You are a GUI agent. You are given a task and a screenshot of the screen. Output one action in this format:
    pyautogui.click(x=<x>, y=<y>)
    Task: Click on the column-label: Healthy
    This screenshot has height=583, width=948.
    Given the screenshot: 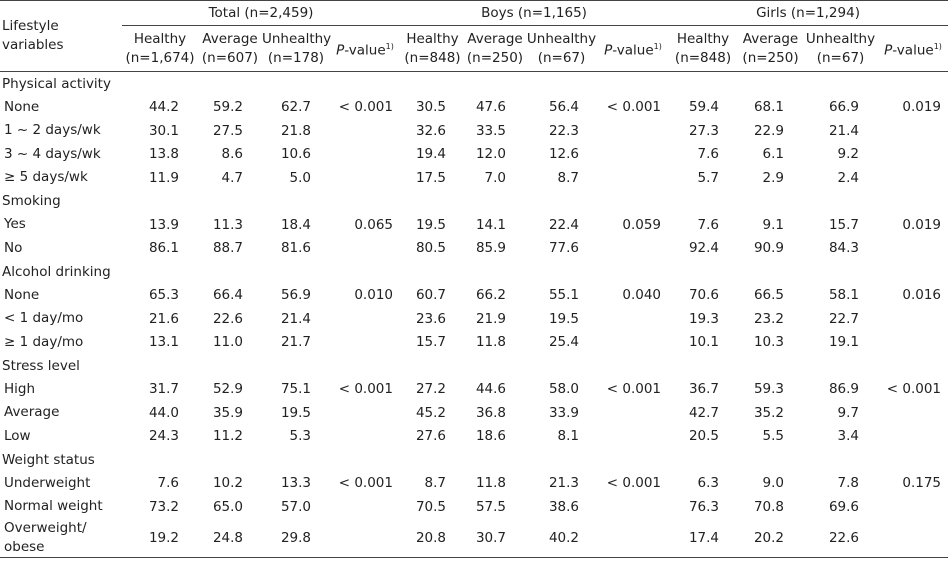 What is the action you would take?
    pyautogui.click(x=432, y=38)
    